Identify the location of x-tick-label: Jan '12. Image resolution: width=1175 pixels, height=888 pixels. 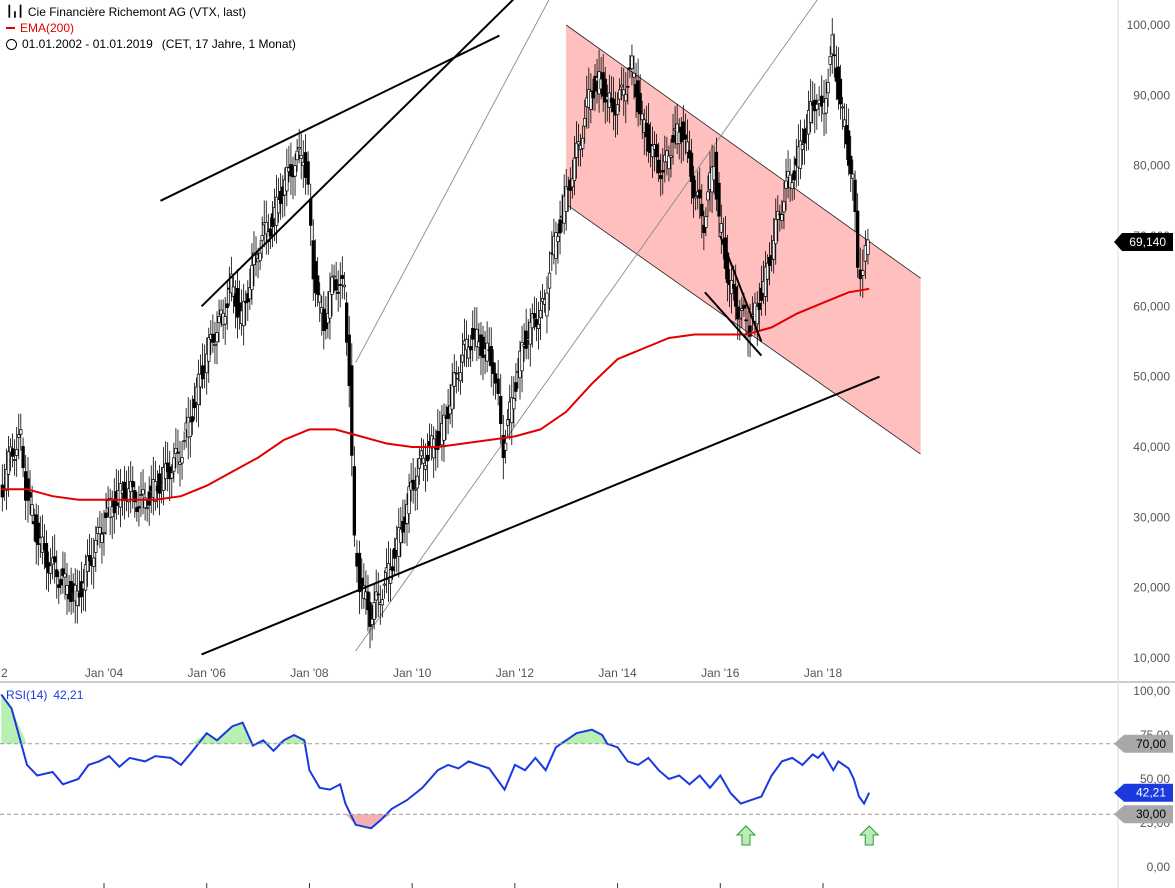
(515, 673).